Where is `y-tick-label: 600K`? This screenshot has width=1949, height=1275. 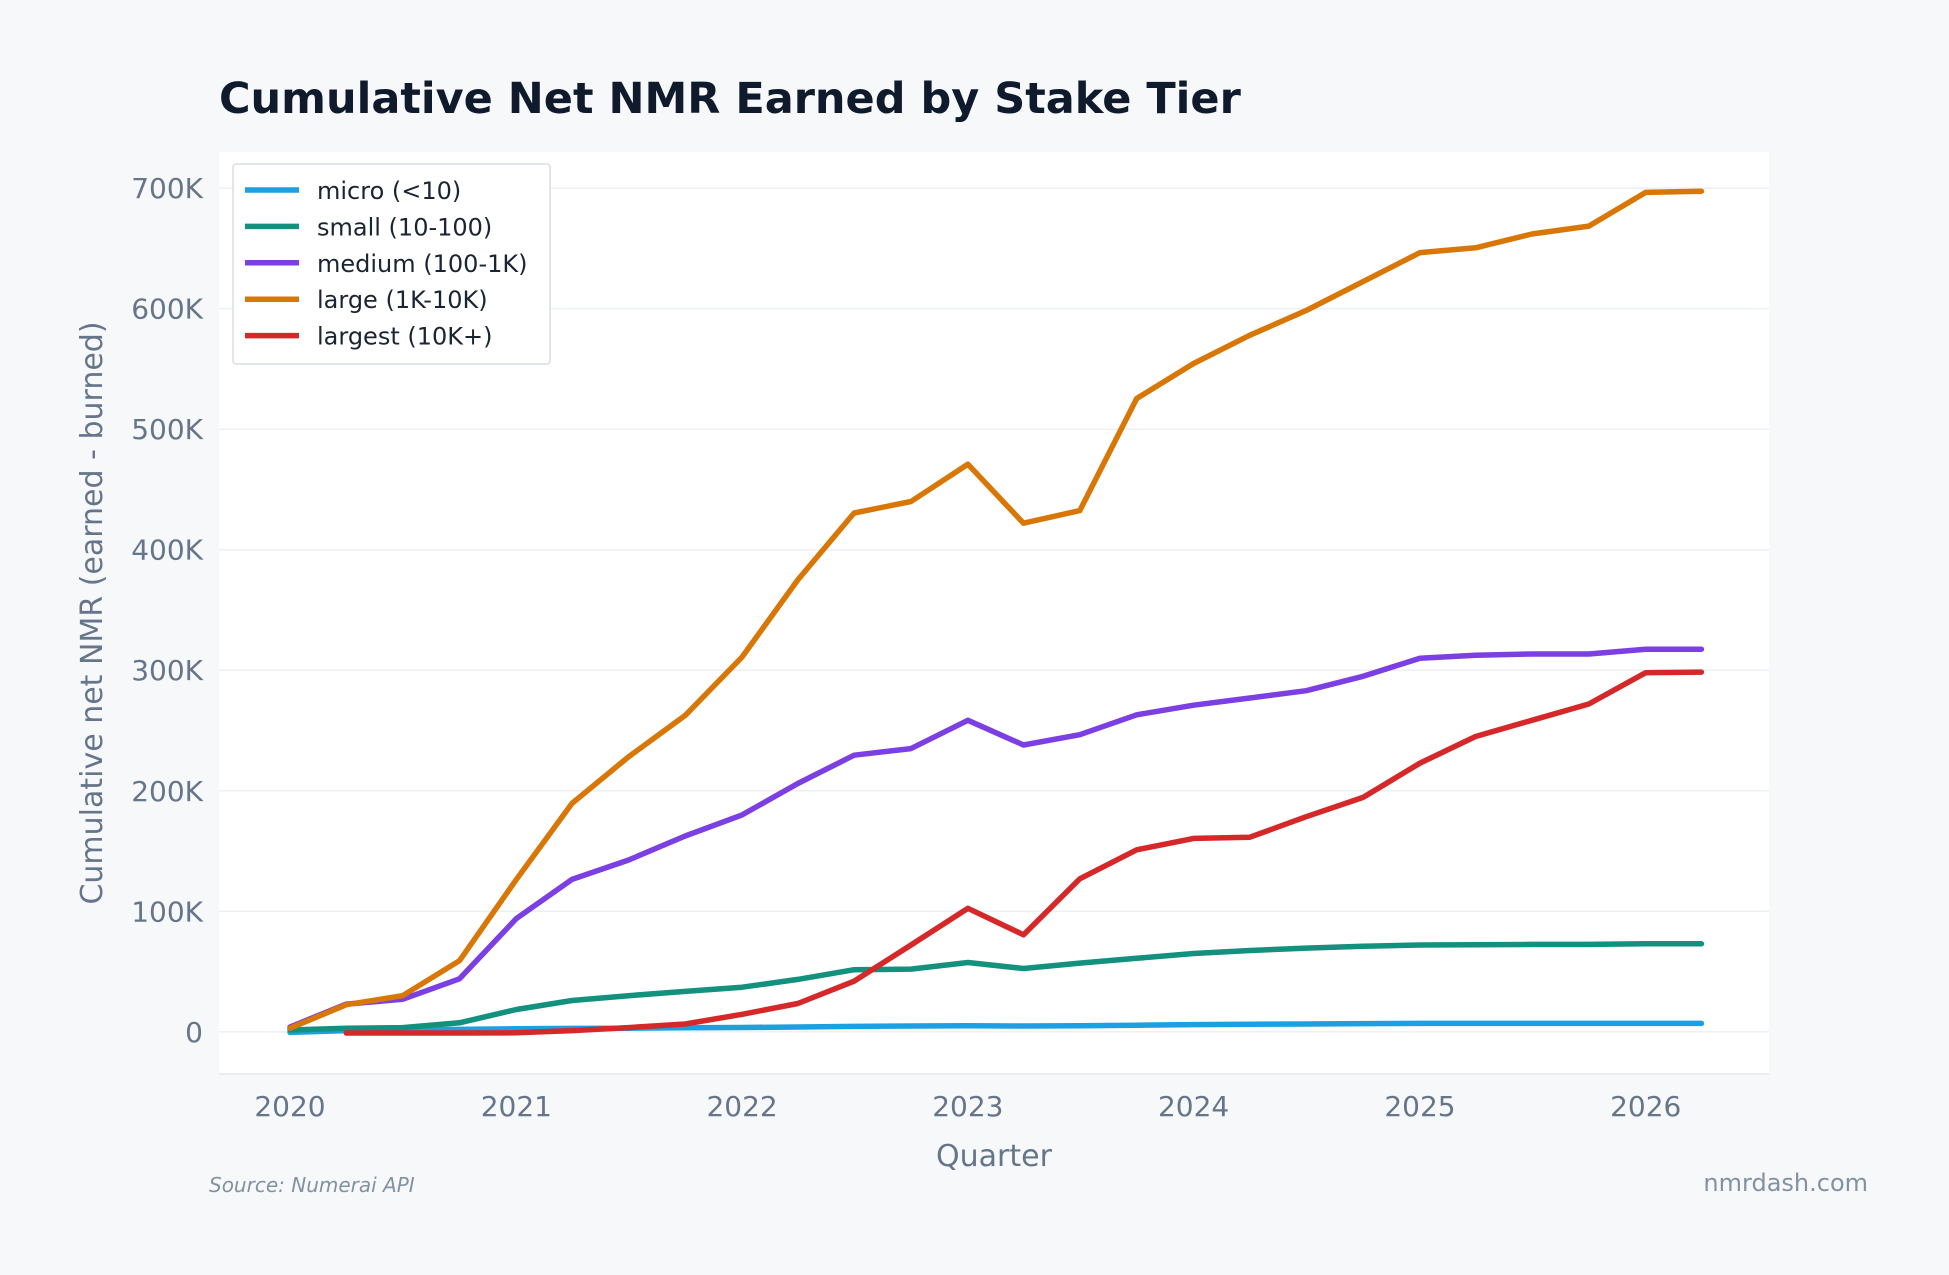 y-tick-label: 600K is located at coordinates (167, 309).